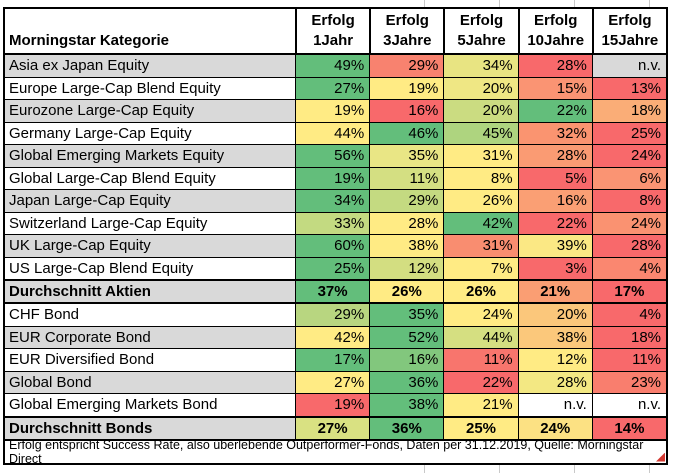  What do you see at coordinates (332, 291) in the screenshot?
I see `value-cell: 37%` at bounding box center [332, 291].